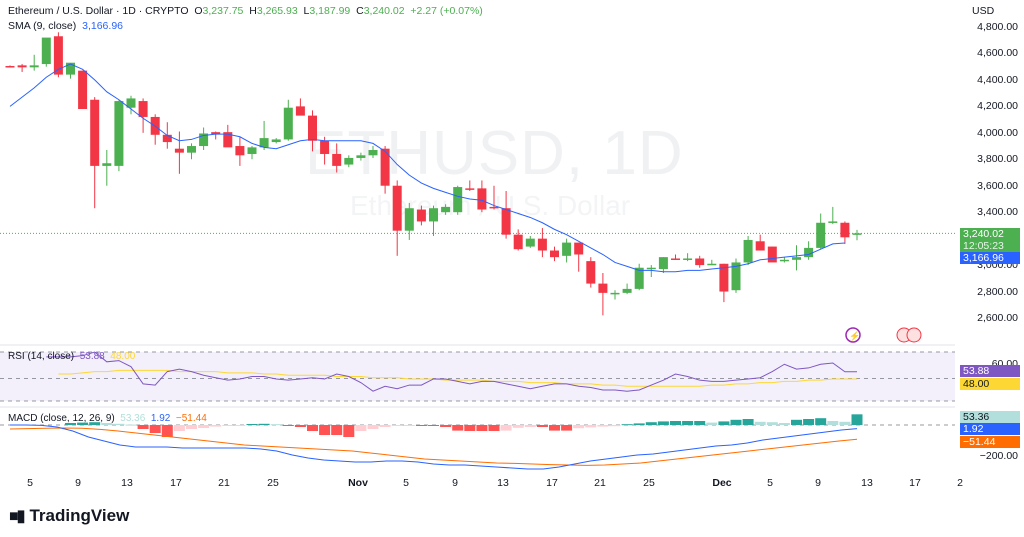  What do you see at coordinates (160, 418) in the screenshot?
I see `macd-line-value: 1.92` at bounding box center [160, 418].